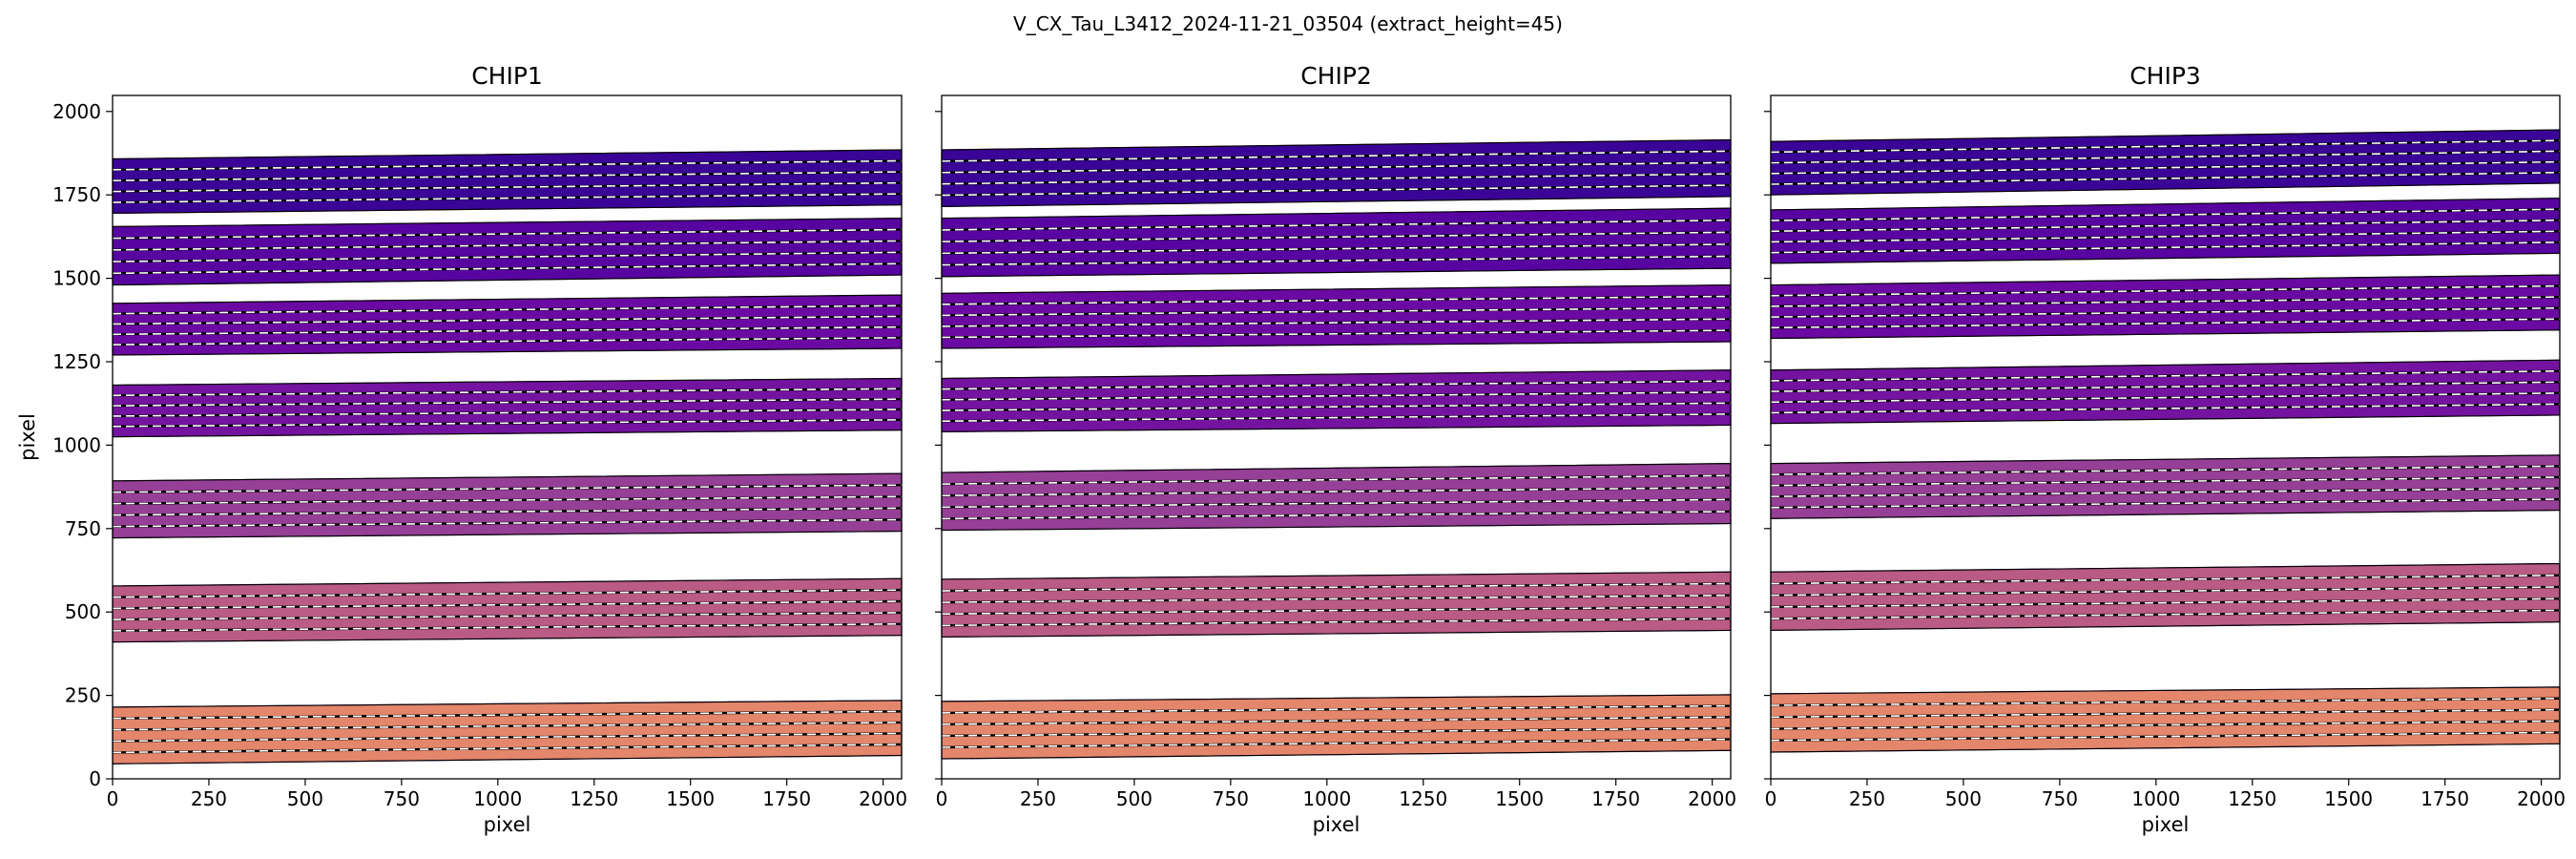  I want to click on x-axis-label: pixel, so click(507, 824).